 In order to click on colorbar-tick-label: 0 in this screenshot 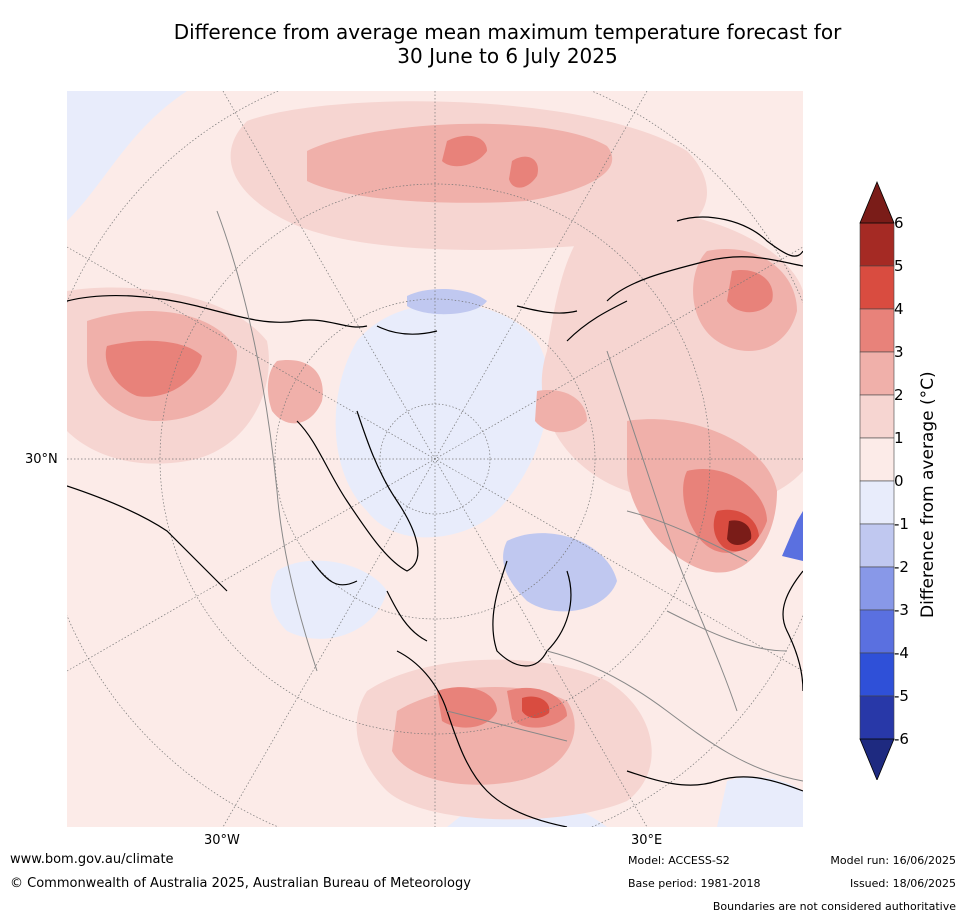, I will do `click(899, 481)`.